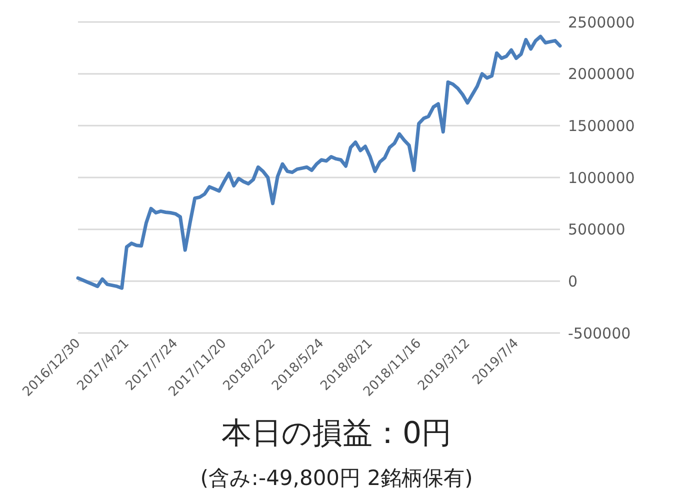 The width and height of the screenshot is (673, 502). Describe the element at coordinates (573, 281) in the screenshot. I see `y-tick-label: 0` at that location.